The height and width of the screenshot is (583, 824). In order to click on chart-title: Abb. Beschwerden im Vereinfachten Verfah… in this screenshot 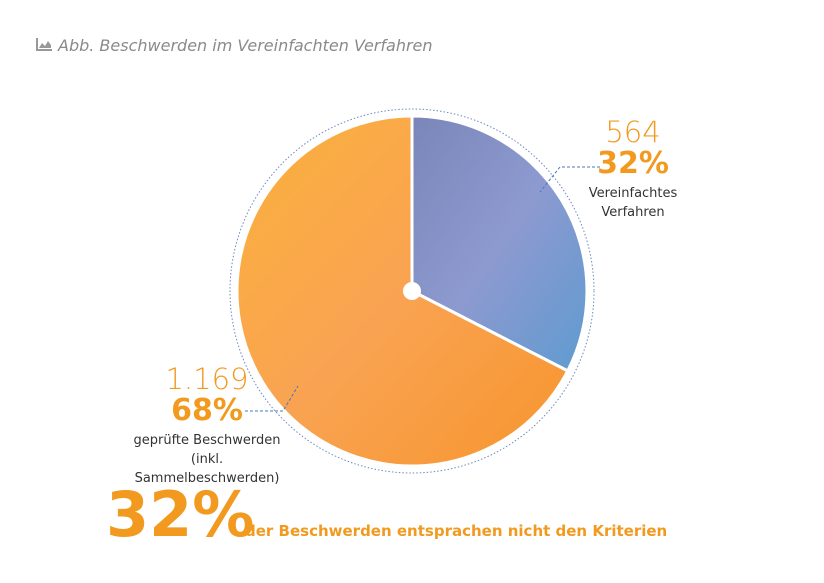, I will do `click(245, 45)`.